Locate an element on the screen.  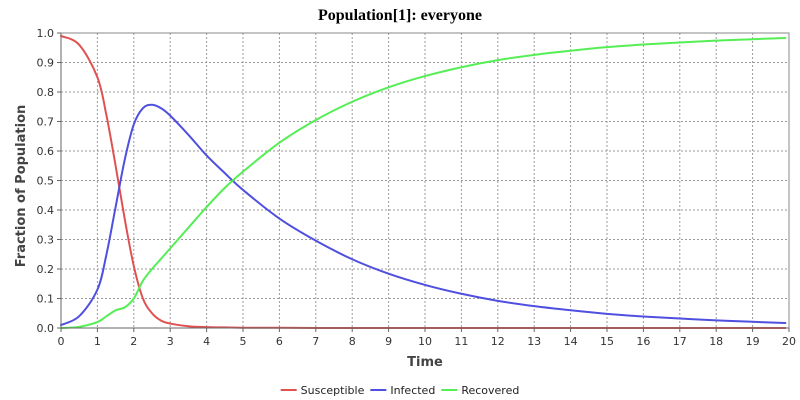
y-tick-label-3: 0.3 is located at coordinates (46, 240).